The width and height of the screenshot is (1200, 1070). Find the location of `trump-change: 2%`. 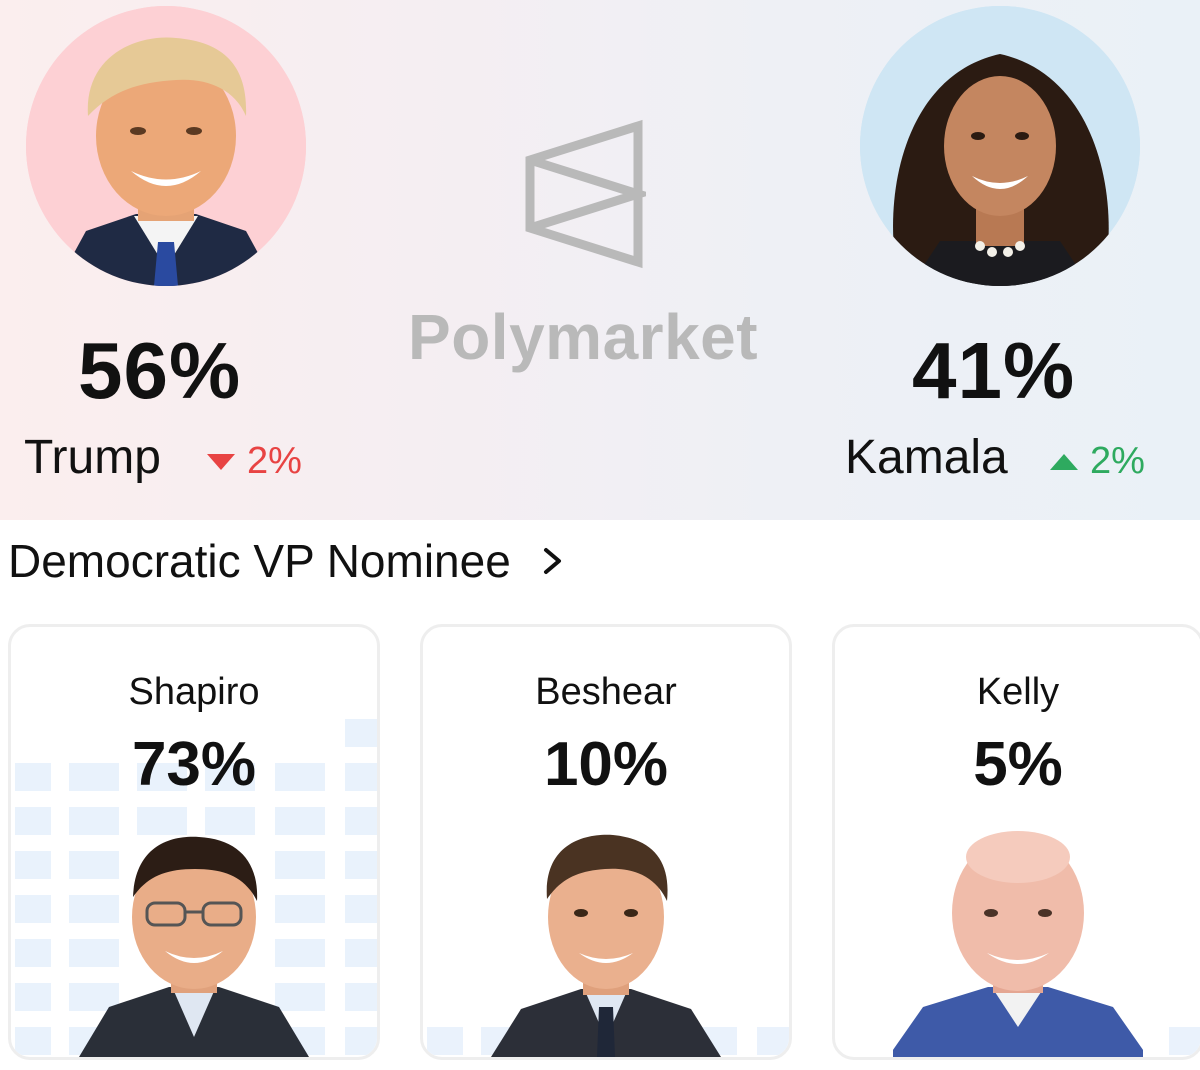

trump-change: 2% is located at coordinates (253, 461).